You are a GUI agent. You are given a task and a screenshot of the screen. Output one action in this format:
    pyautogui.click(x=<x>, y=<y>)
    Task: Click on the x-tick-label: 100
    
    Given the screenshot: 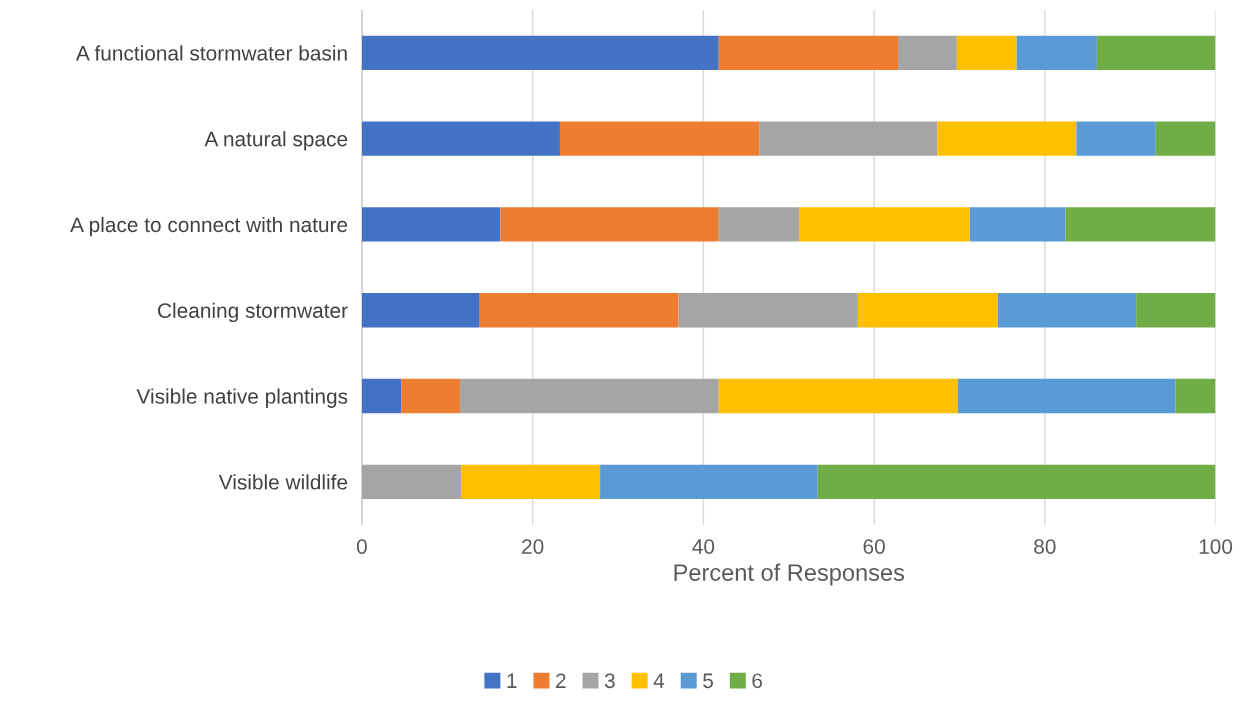 What is the action you would take?
    pyautogui.click(x=1216, y=546)
    